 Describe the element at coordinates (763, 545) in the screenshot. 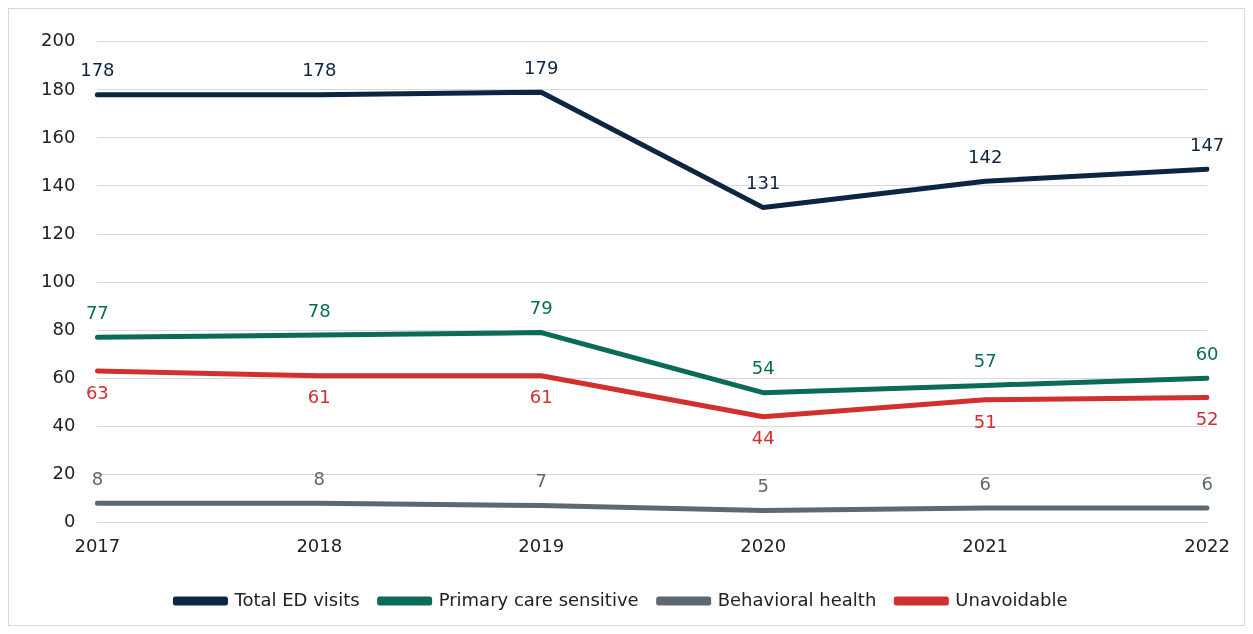

I see `x-tick-label: 2020` at that location.